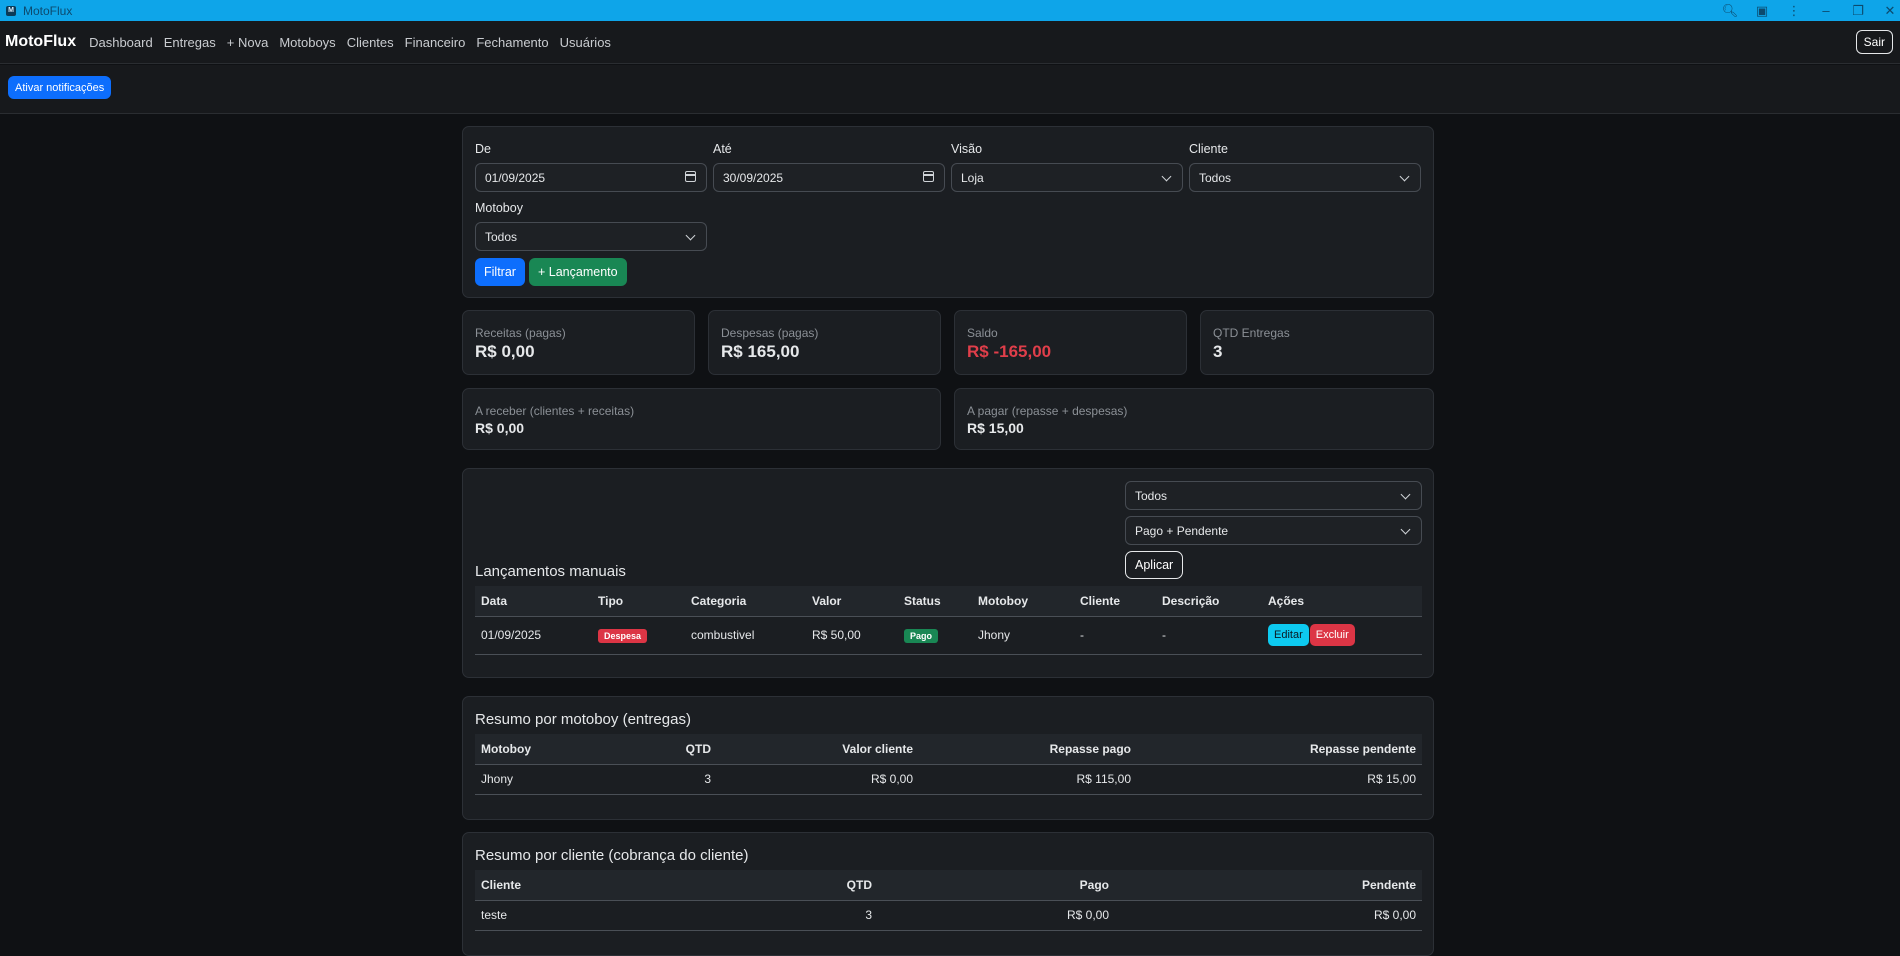  What do you see at coordinates (1023, 601) in the screenshot?
I see `col-motoboy: Motoboy` at bounding box center [1023, 601].